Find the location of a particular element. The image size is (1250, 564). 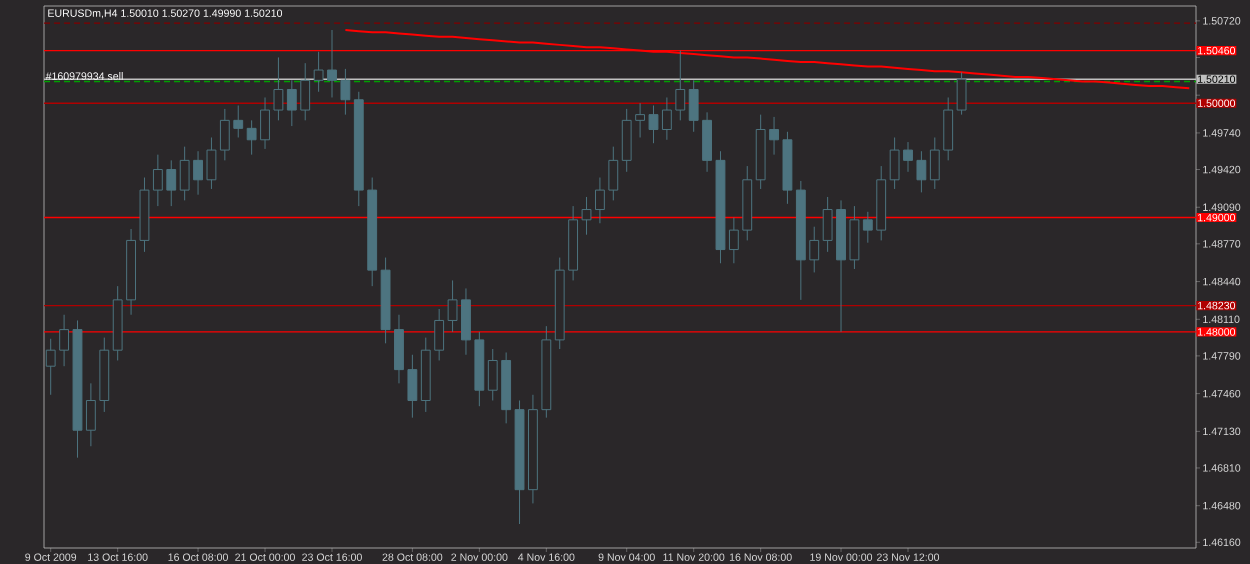

candlestick is located at coordinates (961, 93).